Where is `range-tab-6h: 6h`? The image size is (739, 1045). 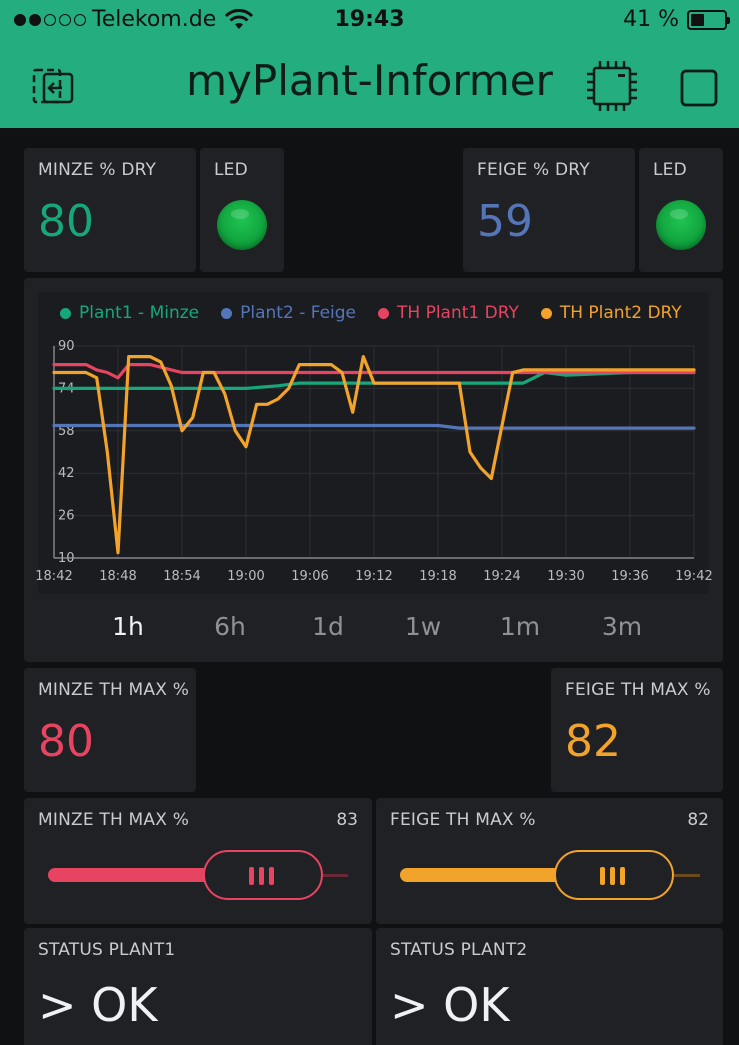 range-tab-6h: 6h is located at coordinates (230, 626).